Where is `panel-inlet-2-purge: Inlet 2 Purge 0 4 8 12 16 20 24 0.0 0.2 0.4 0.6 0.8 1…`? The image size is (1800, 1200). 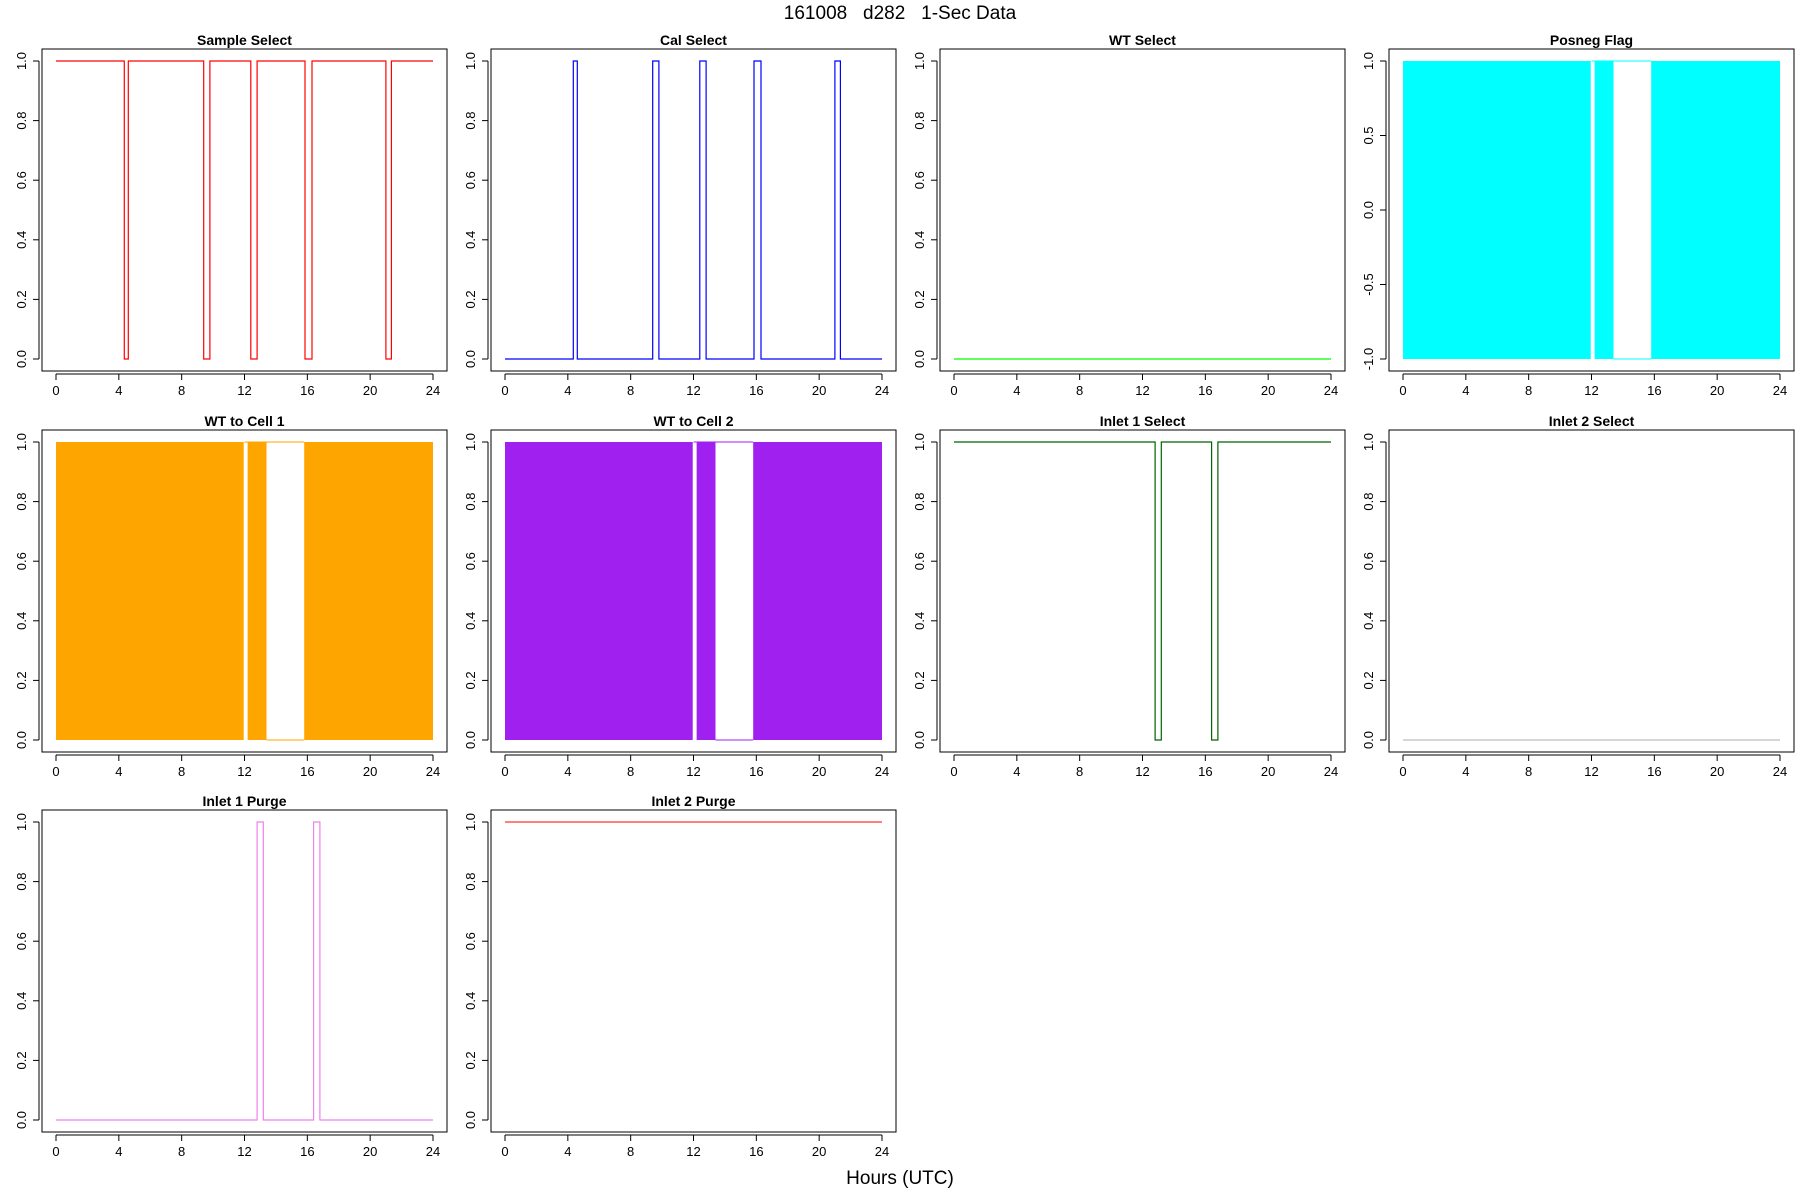
panel-inlet-2-purge: Inlet 2 Purge 0 4 8 12 16 20 24 0.0 0.2 0.4 0.6 0.8 1… is located at coordinates (680, 976).